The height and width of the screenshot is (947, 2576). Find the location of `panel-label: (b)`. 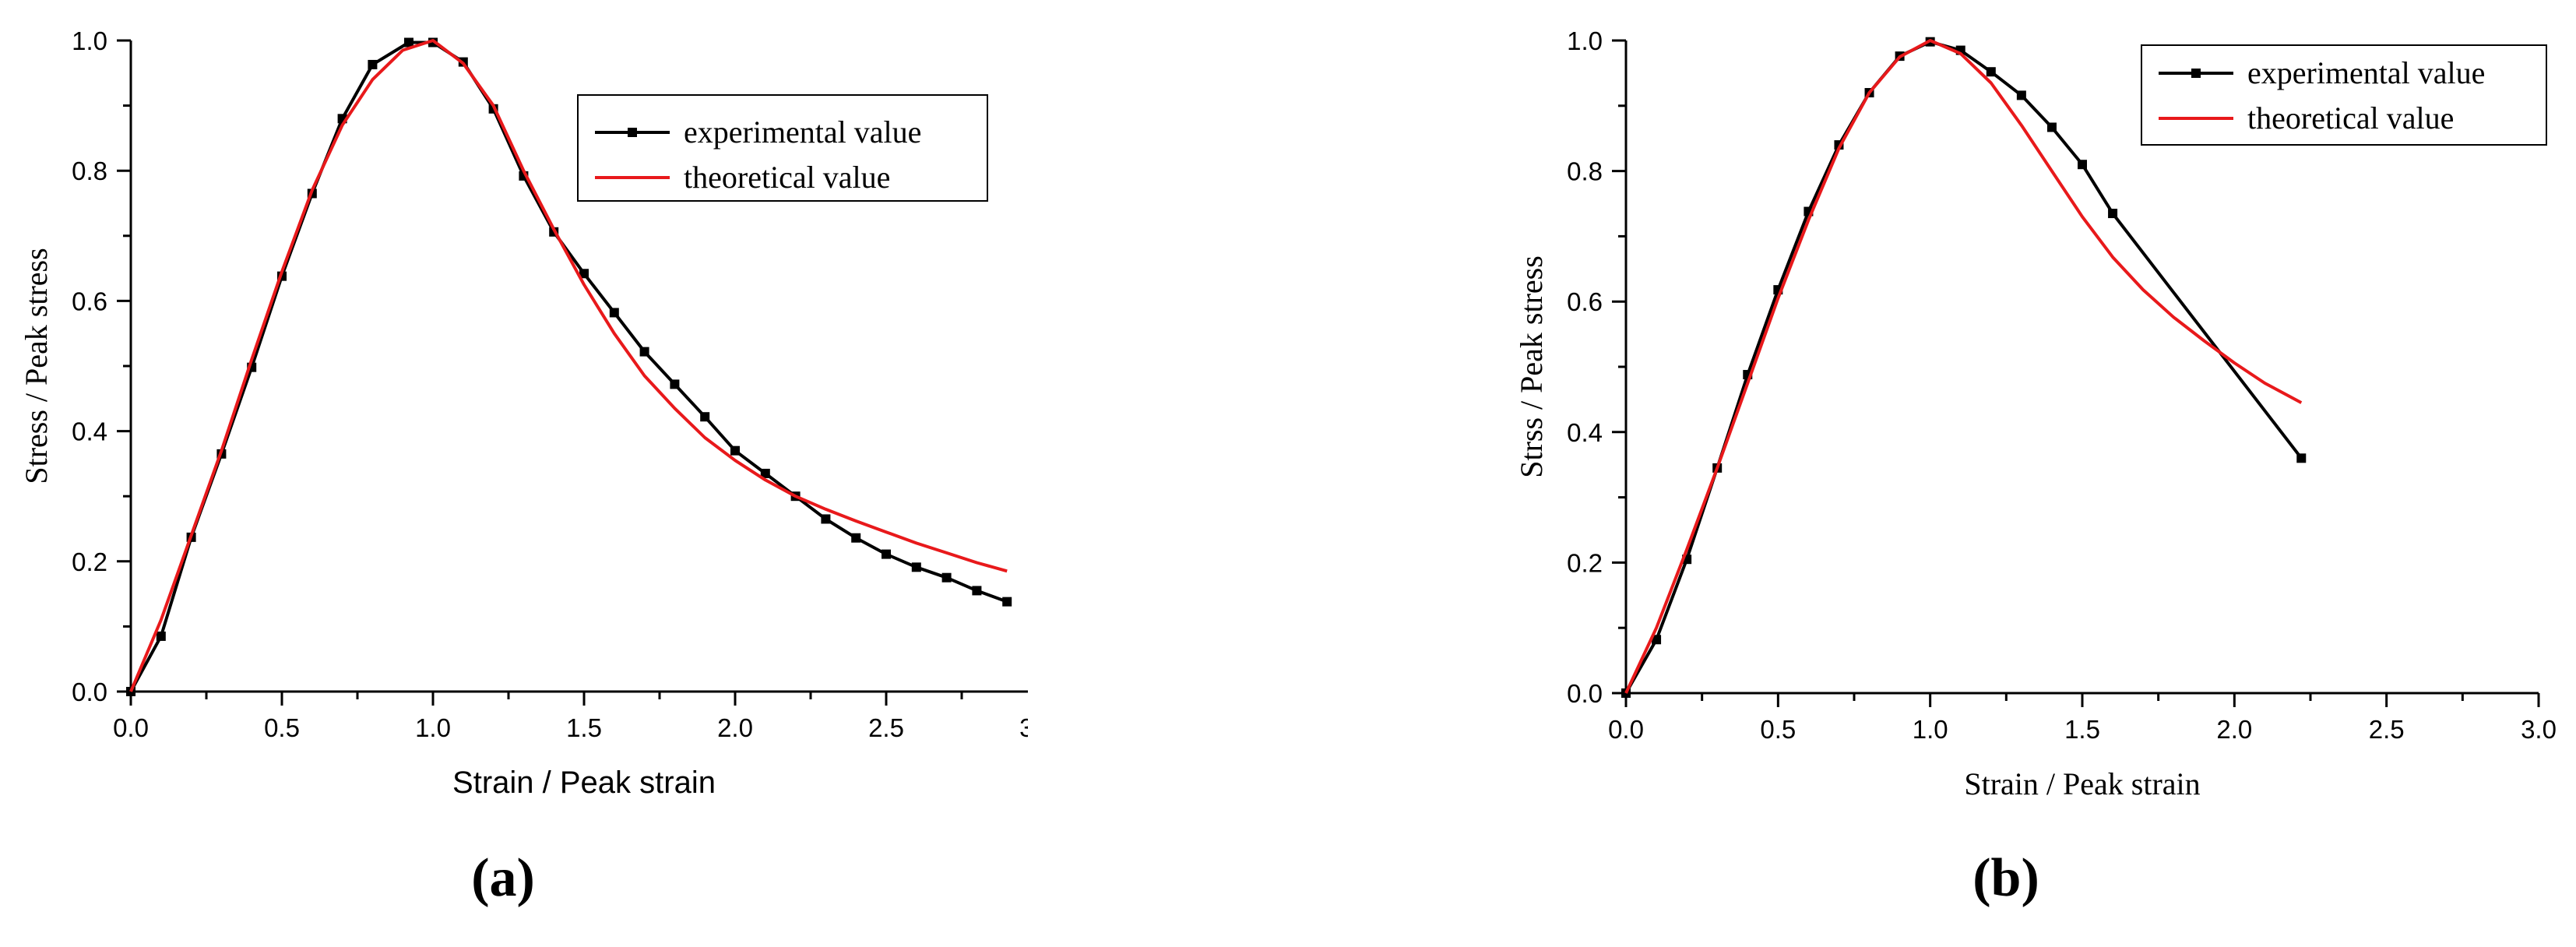

panel-label: (b) is located at coordinates (2005, 878).